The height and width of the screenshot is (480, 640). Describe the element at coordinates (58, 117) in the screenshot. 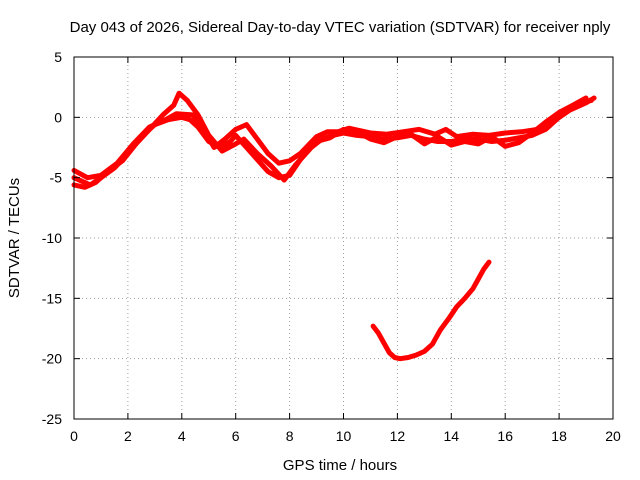

I see `y-tick-label: 0` at that location.